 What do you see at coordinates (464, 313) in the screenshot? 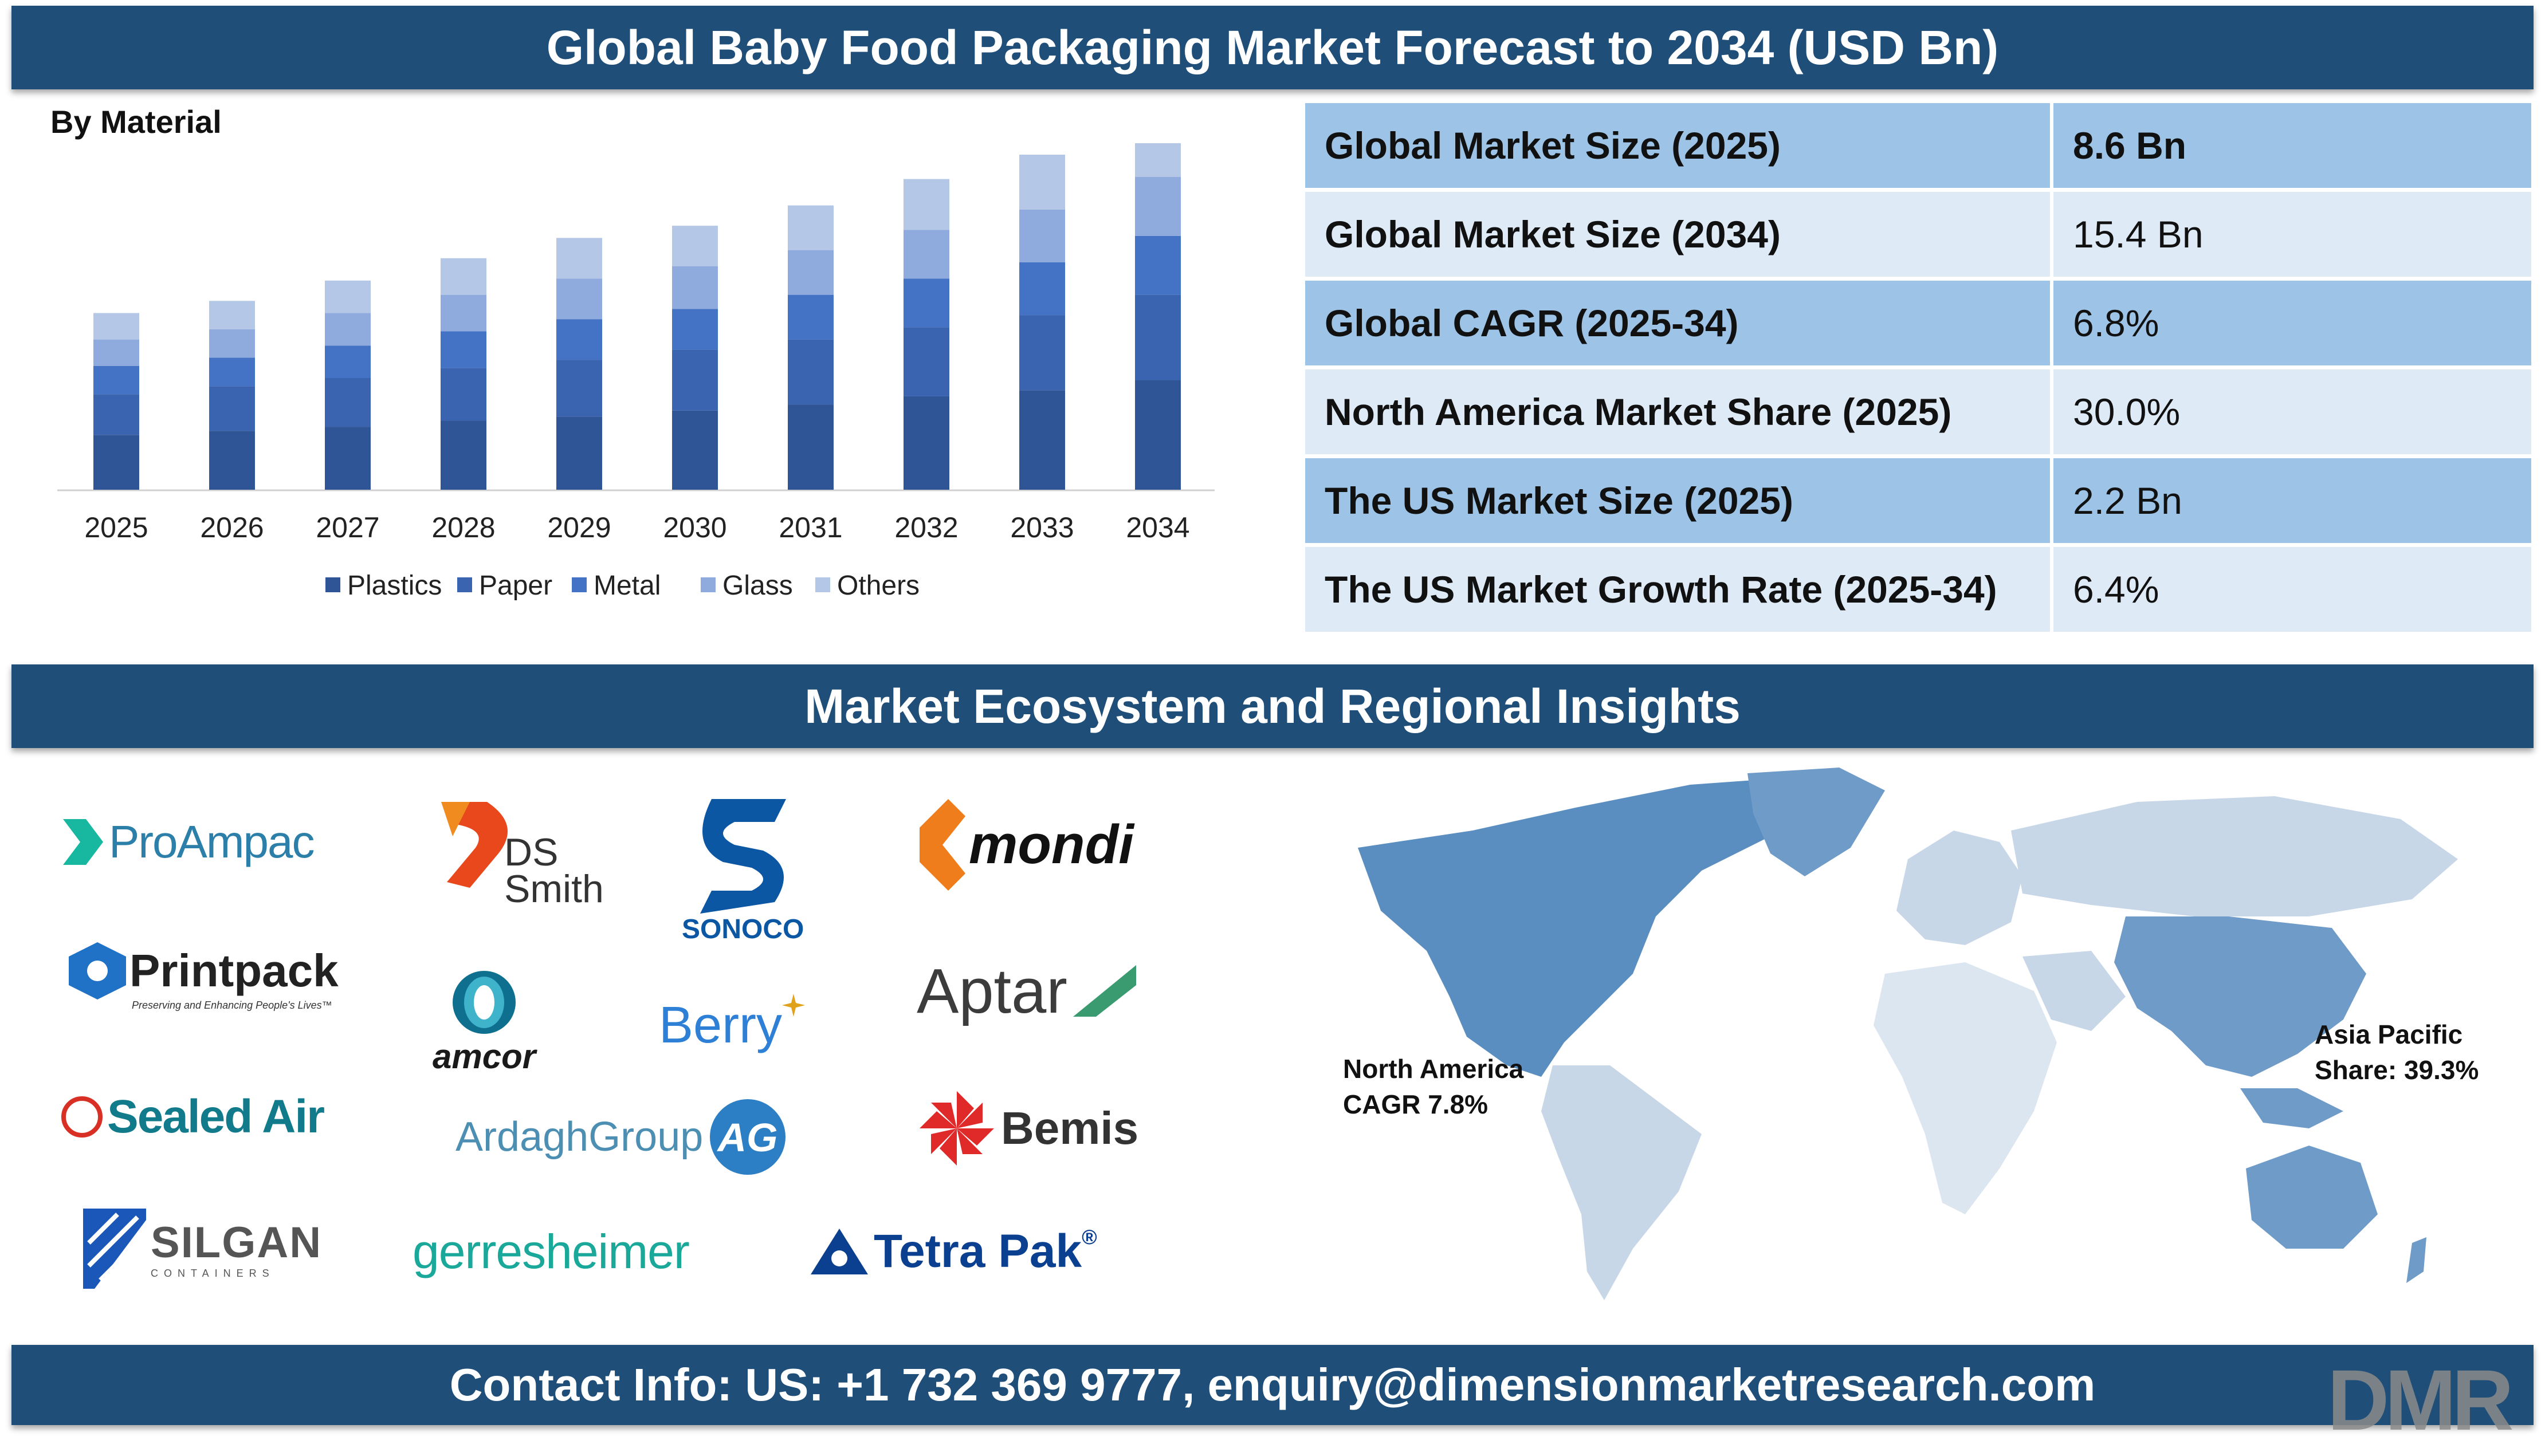
I see `bar-segment-glass-2028` at bounding box center [464, 313].